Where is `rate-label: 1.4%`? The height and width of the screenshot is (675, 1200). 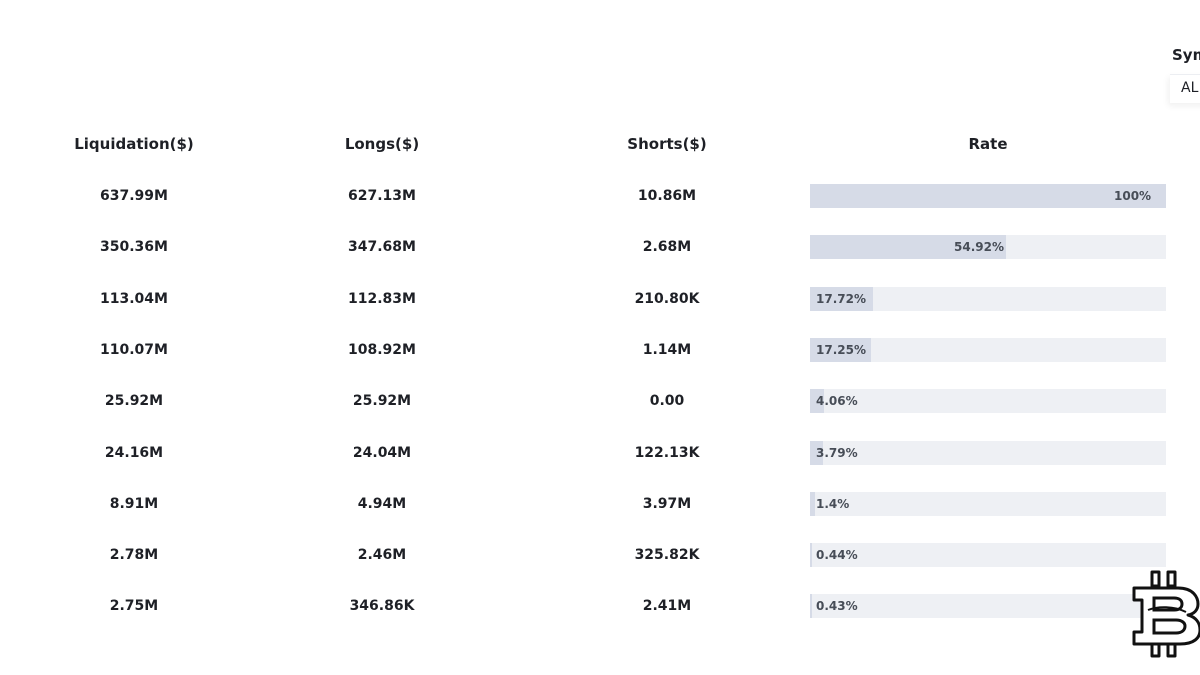 rate-label: 1.4% is located at coordinates (833, 503).